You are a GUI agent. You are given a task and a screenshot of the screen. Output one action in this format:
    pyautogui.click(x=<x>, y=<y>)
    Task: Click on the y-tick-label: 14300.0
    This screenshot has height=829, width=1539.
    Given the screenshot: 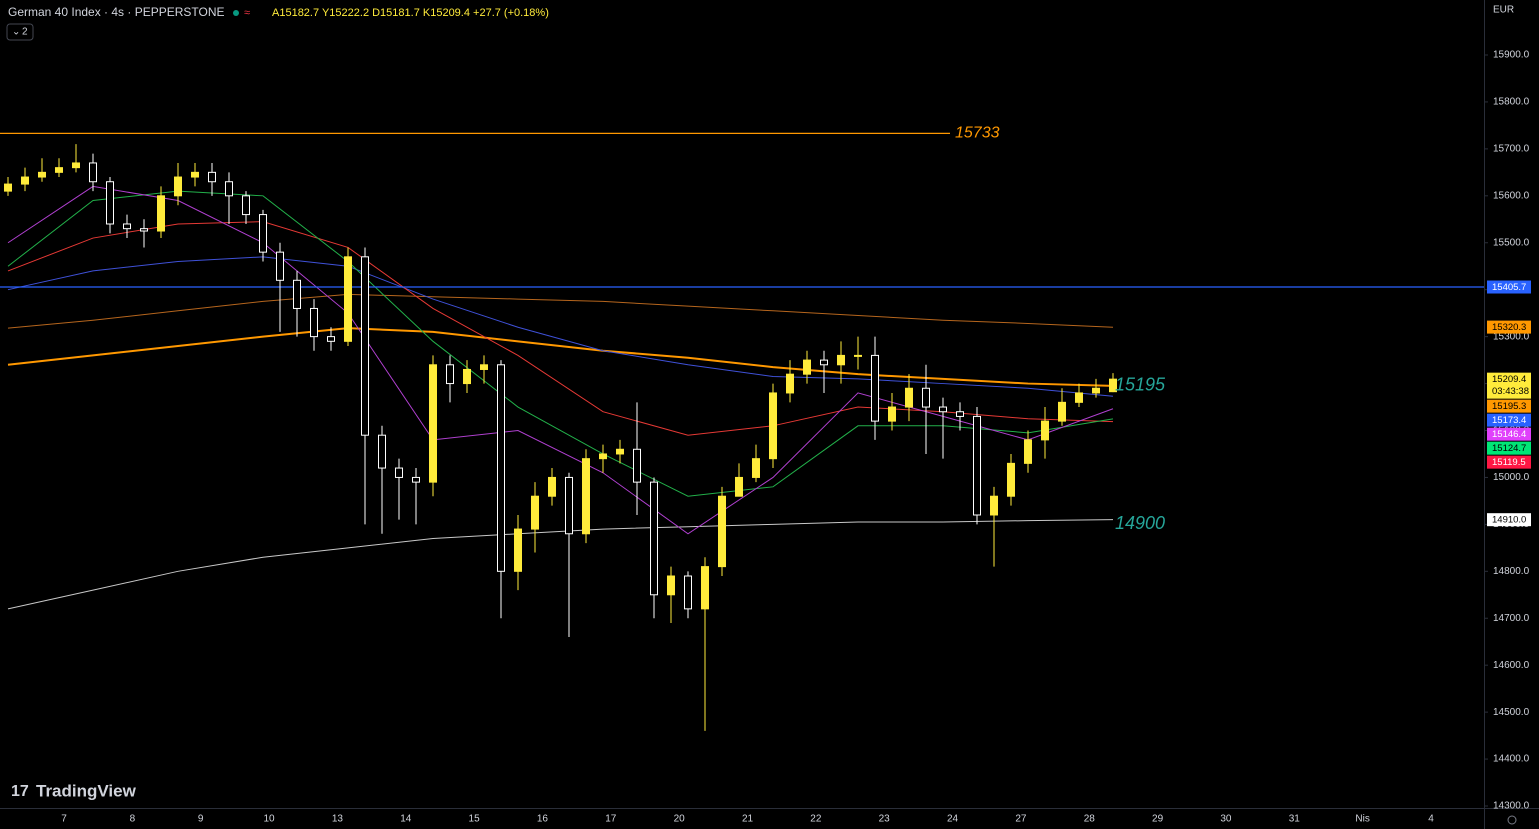 What is the action you would take?
    pyautogui.click(x=1511, y=806)
    